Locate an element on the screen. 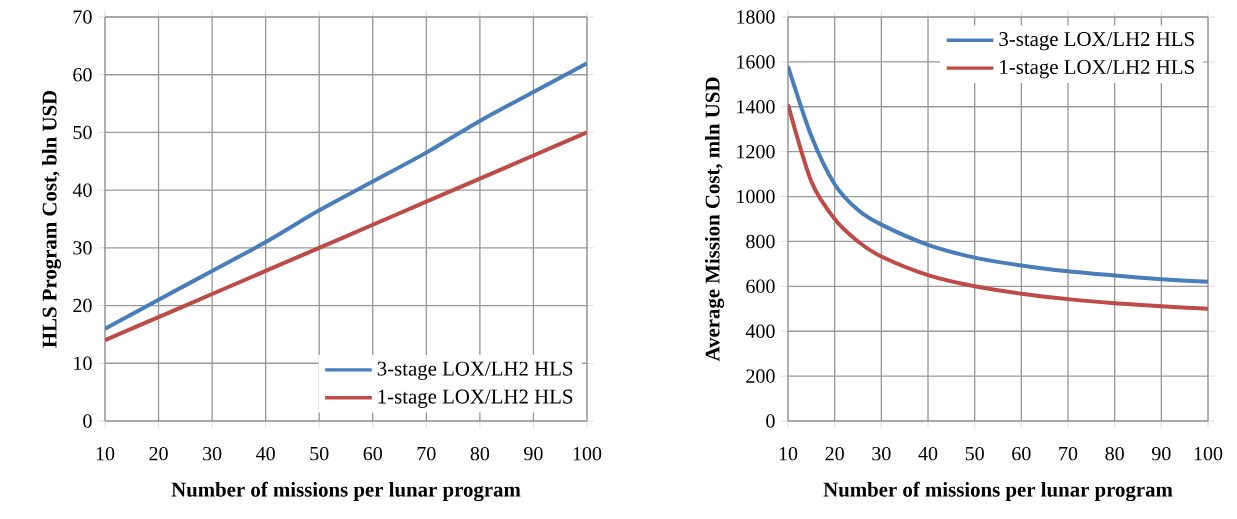 The height and width of the screenshot is (519, 1237). y-tick-label: 1200 is located at coordinates (756, 151).